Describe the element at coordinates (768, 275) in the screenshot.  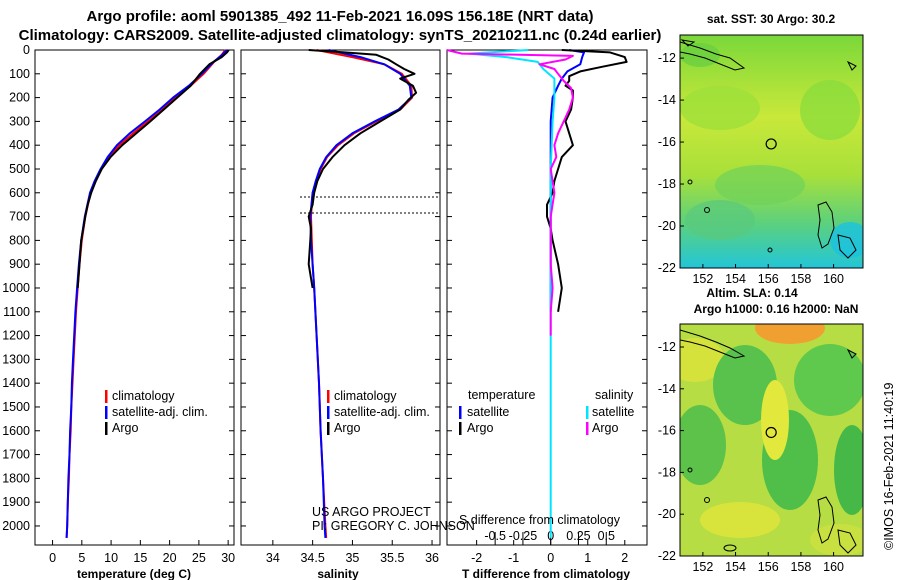
I see `sst-map-lon-axis: 152 154 156 158 160` at that location.